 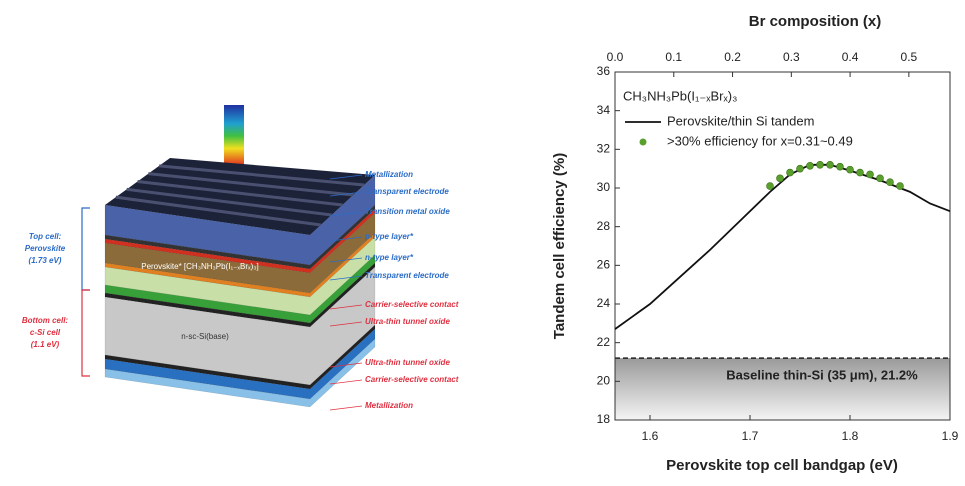 What do you see at coordinates (815, 21) in the screenshot?
I see `top-axis-title: Br composition (x)` at bounding box center [815, 21].